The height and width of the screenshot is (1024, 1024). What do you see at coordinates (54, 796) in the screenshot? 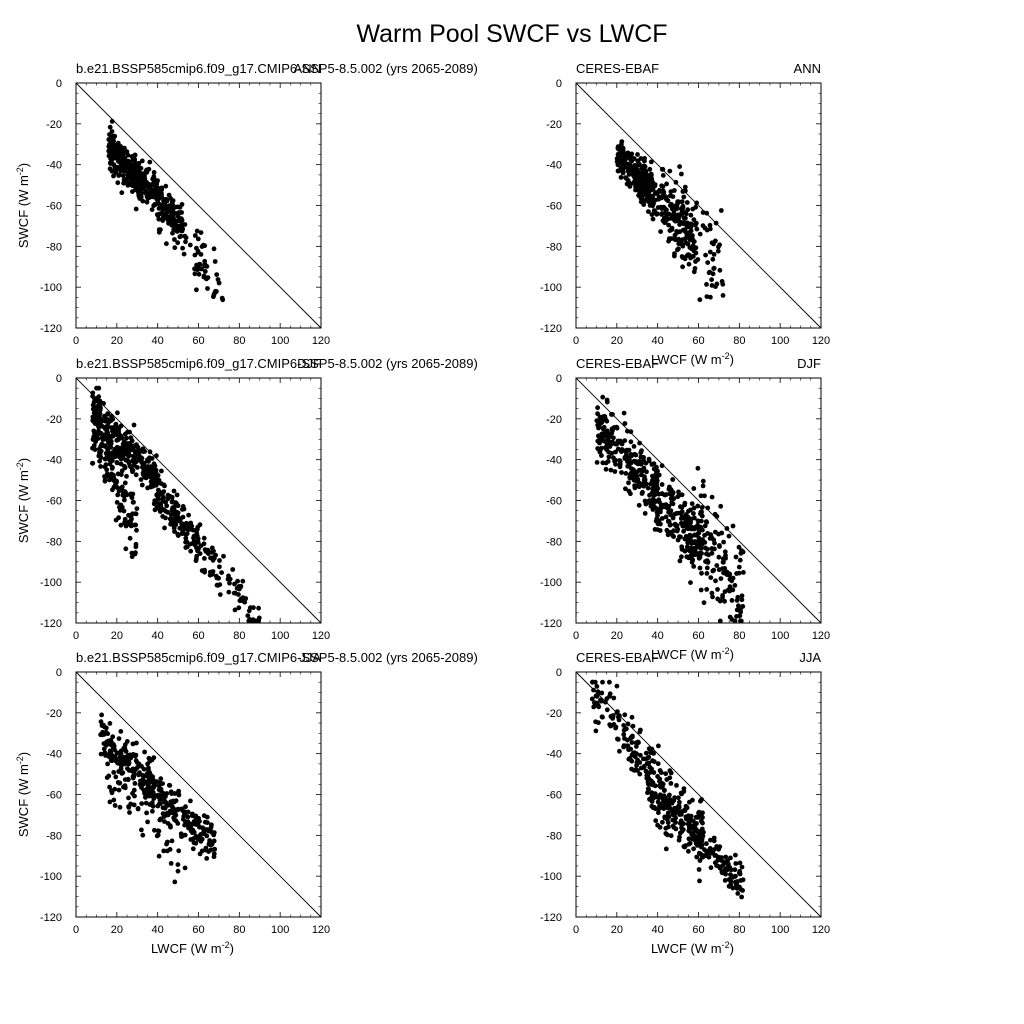
I see `y-tick-label: -60` at bounding box center [54, 796].